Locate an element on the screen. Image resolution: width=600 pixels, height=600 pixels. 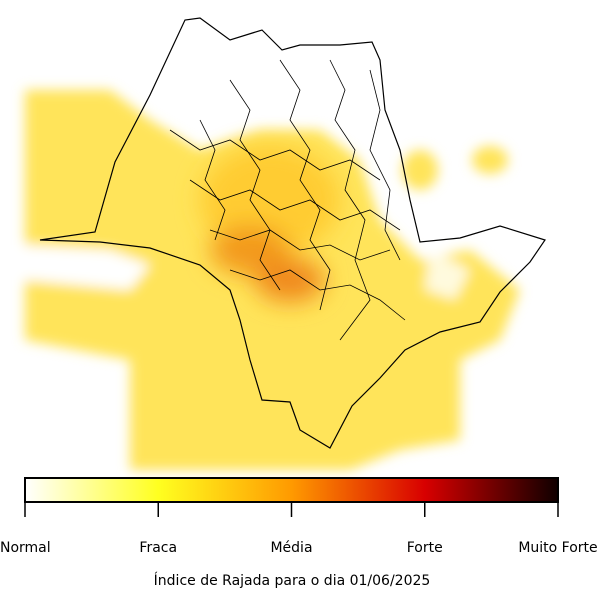
colorbar-label: Forte is located at coordinates (425, 548).